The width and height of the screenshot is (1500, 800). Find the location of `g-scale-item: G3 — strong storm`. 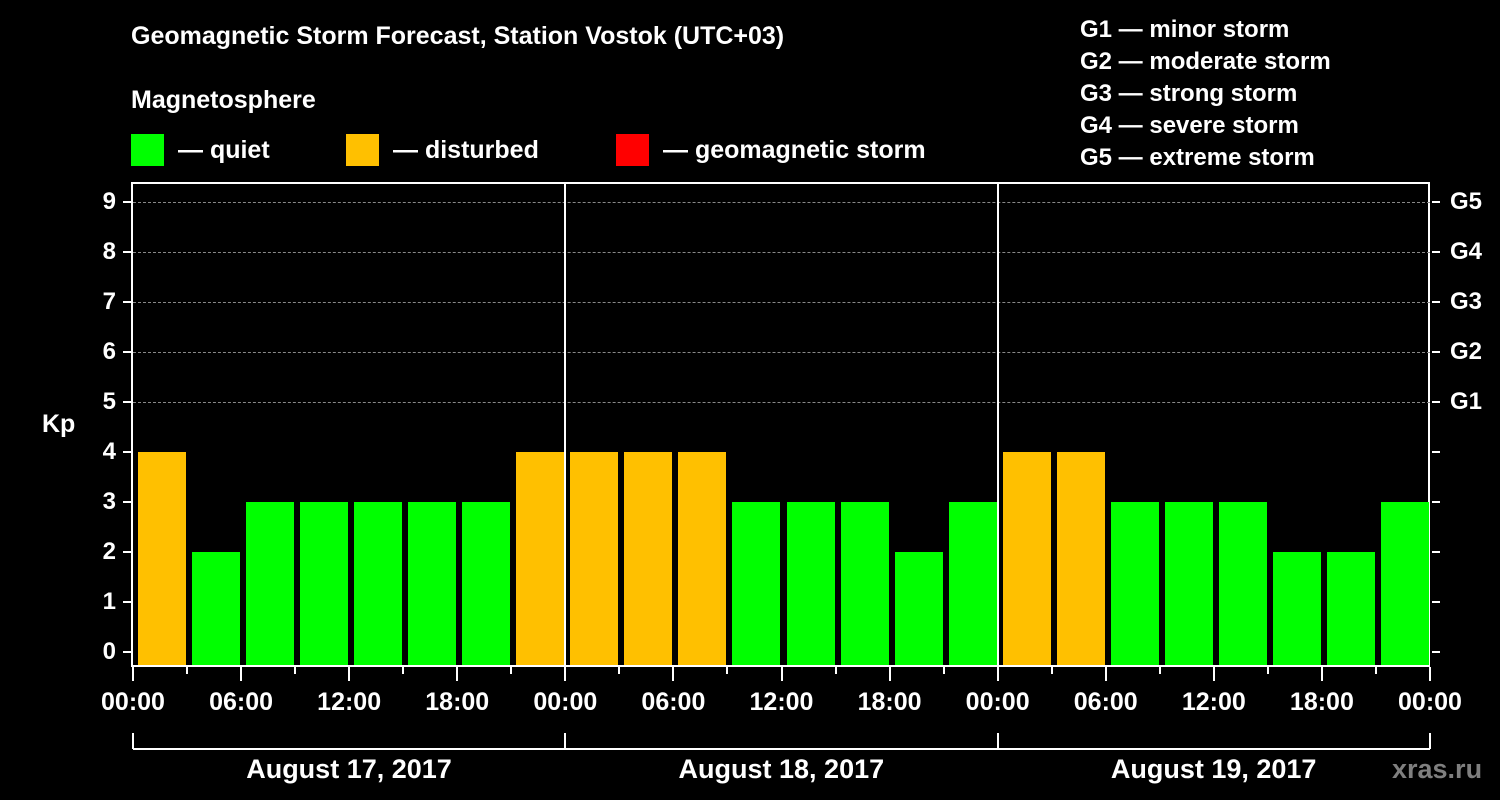

g-scale-item: G3 — strong storm is located at coordinates (1189, 93).